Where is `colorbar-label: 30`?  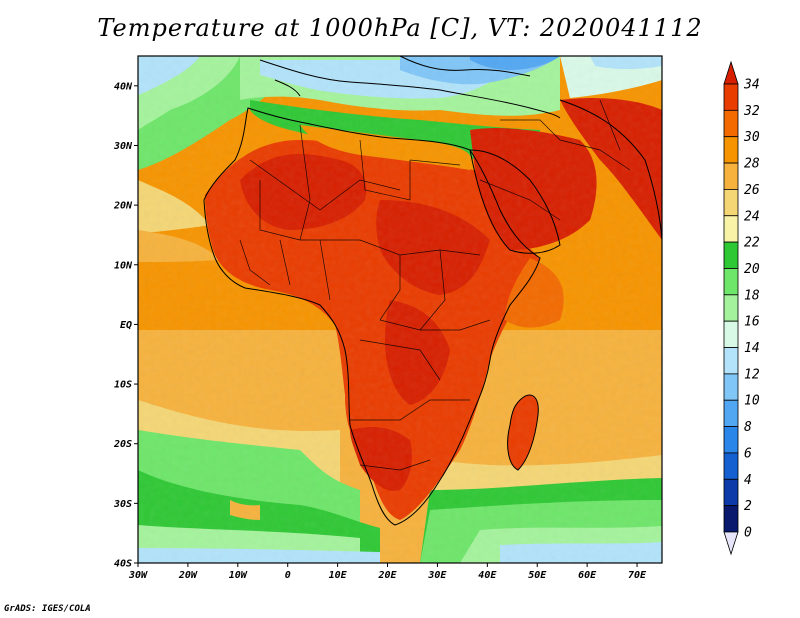 colorbar-label: 30 is located at coordinates (751, 137).